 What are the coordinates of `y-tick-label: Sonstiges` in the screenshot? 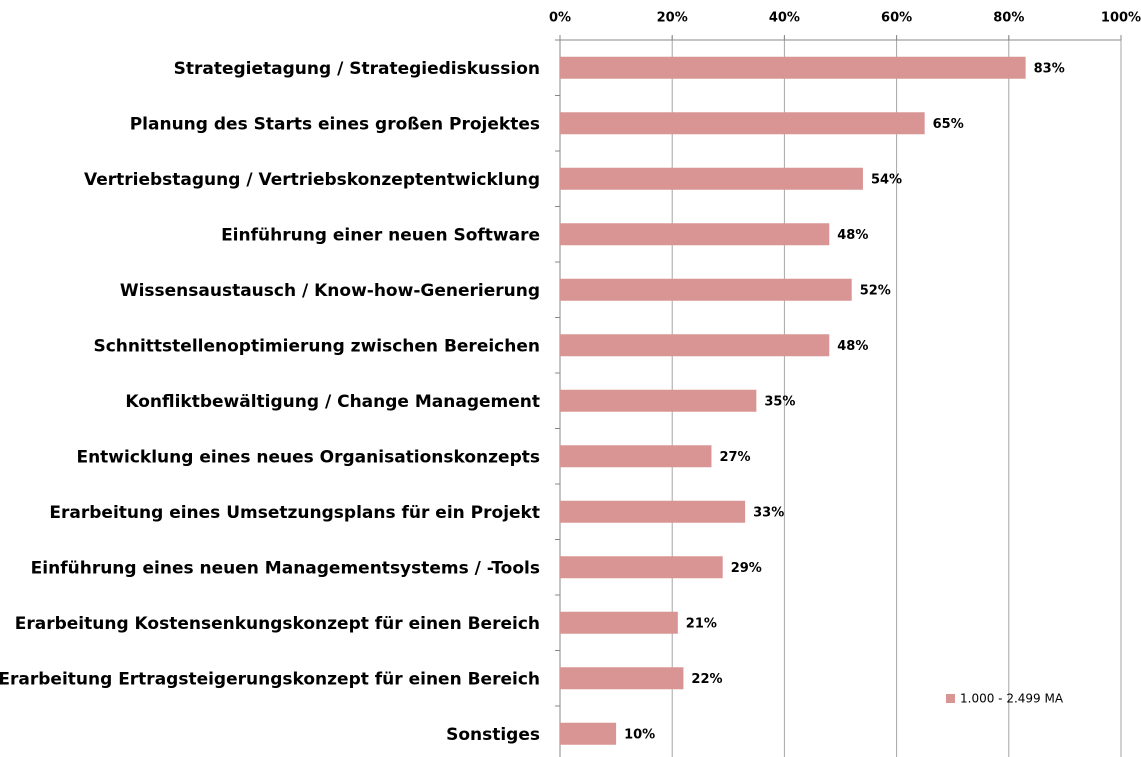 It's located at (493, 735).